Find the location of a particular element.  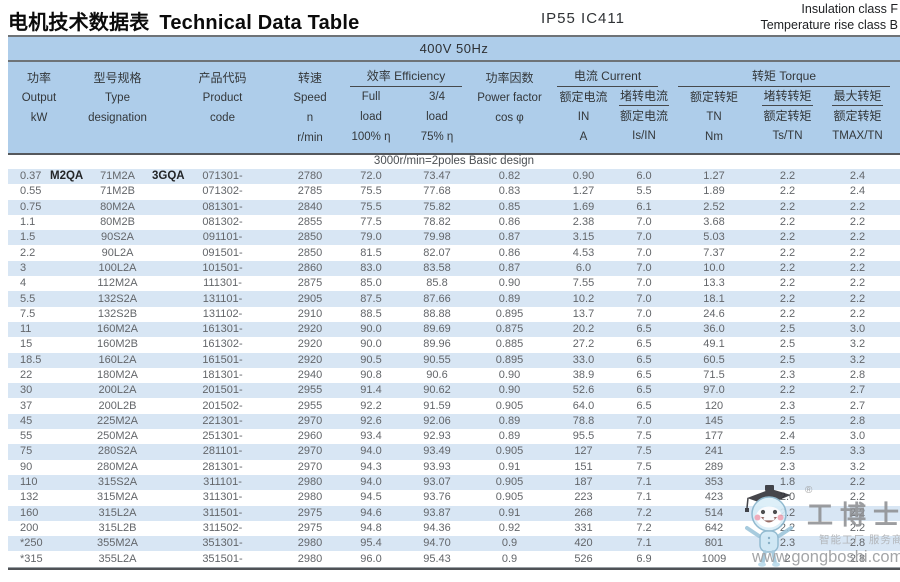

table-cell: 1009 is located at coordinates (714, 558).